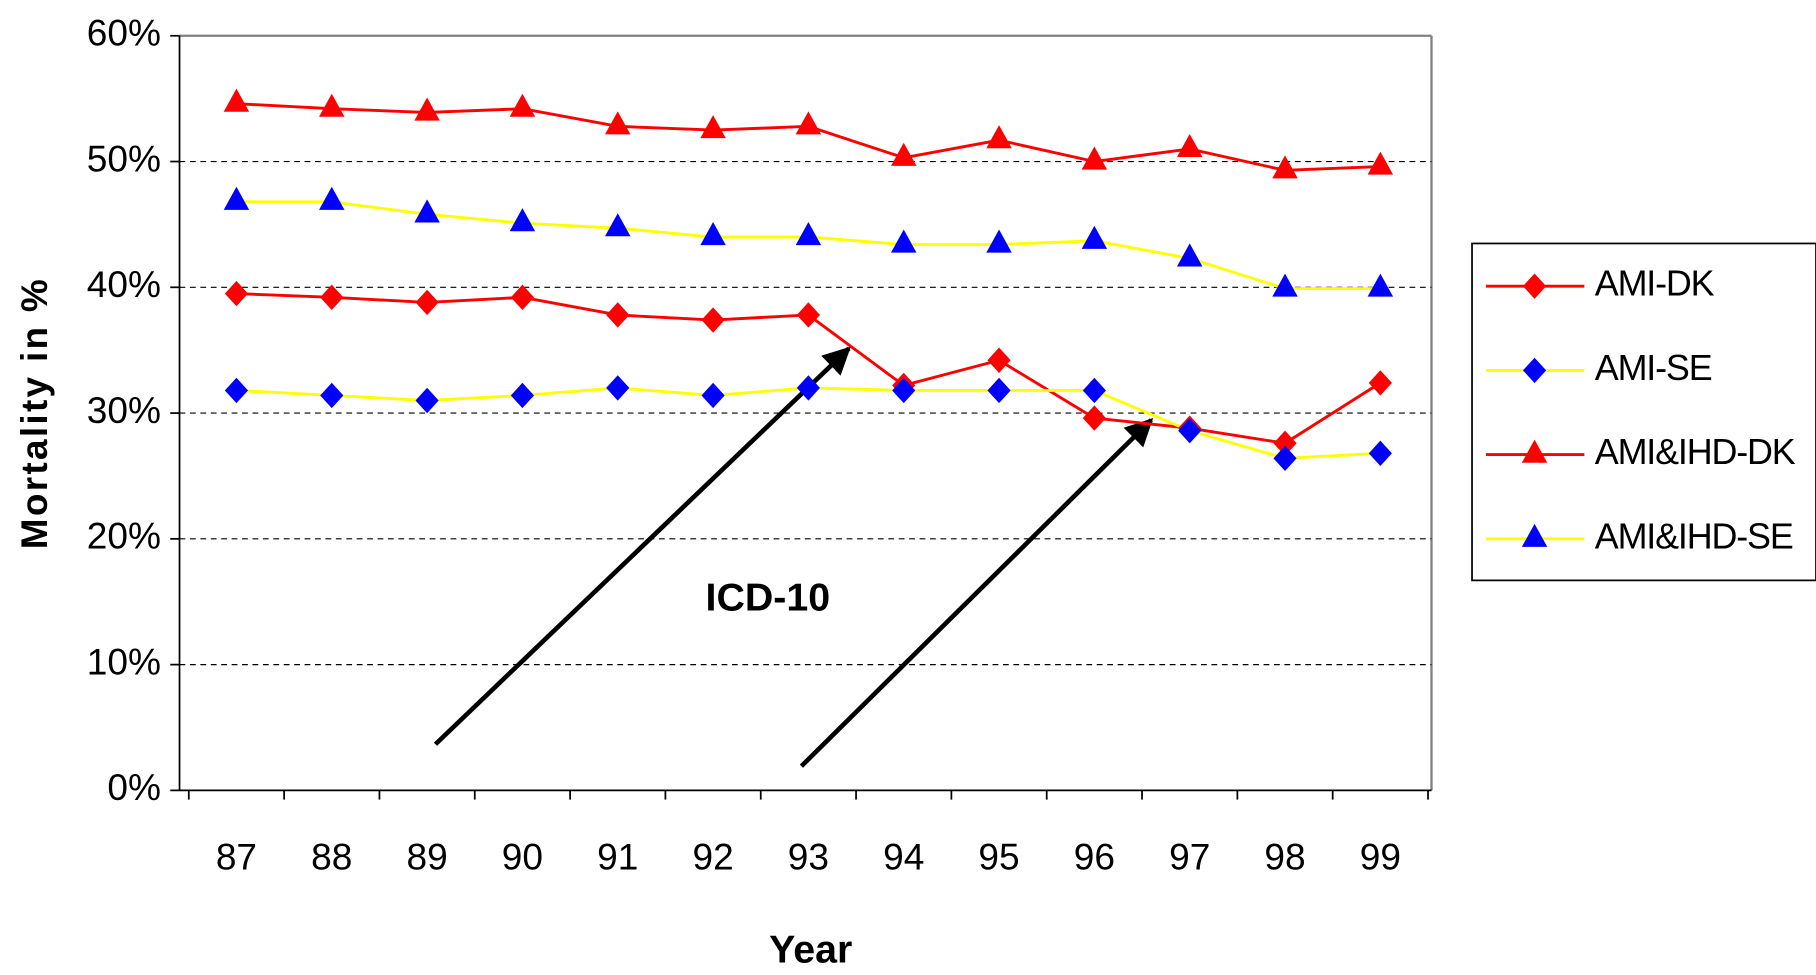  I want to click on series-line, so click(808, 245).